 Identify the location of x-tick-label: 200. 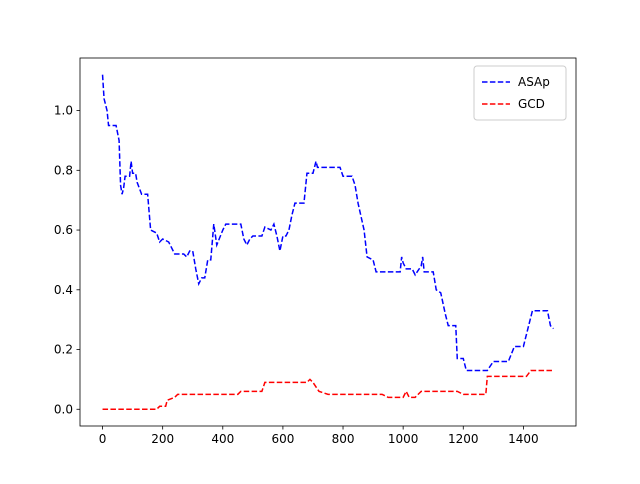
(162, 439).